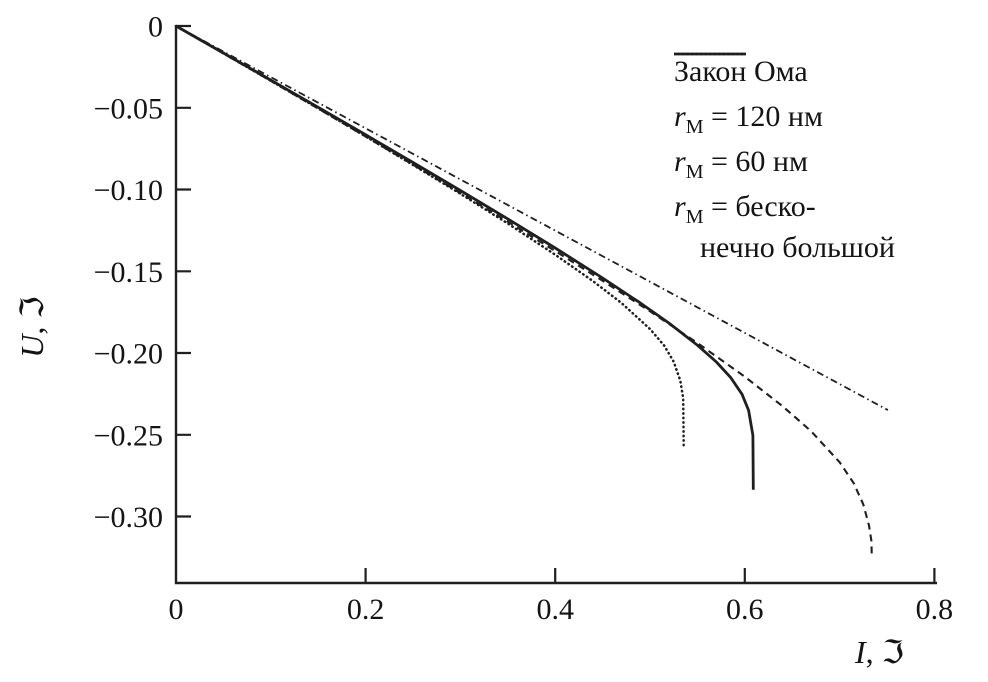 This screenshot has width=988, height=682. What do you see at coordinates (797, 247) in the screenshot?
I see `legend-item-r-infinite-wrap-line: нечно большой` at bounding box center [797, 247].